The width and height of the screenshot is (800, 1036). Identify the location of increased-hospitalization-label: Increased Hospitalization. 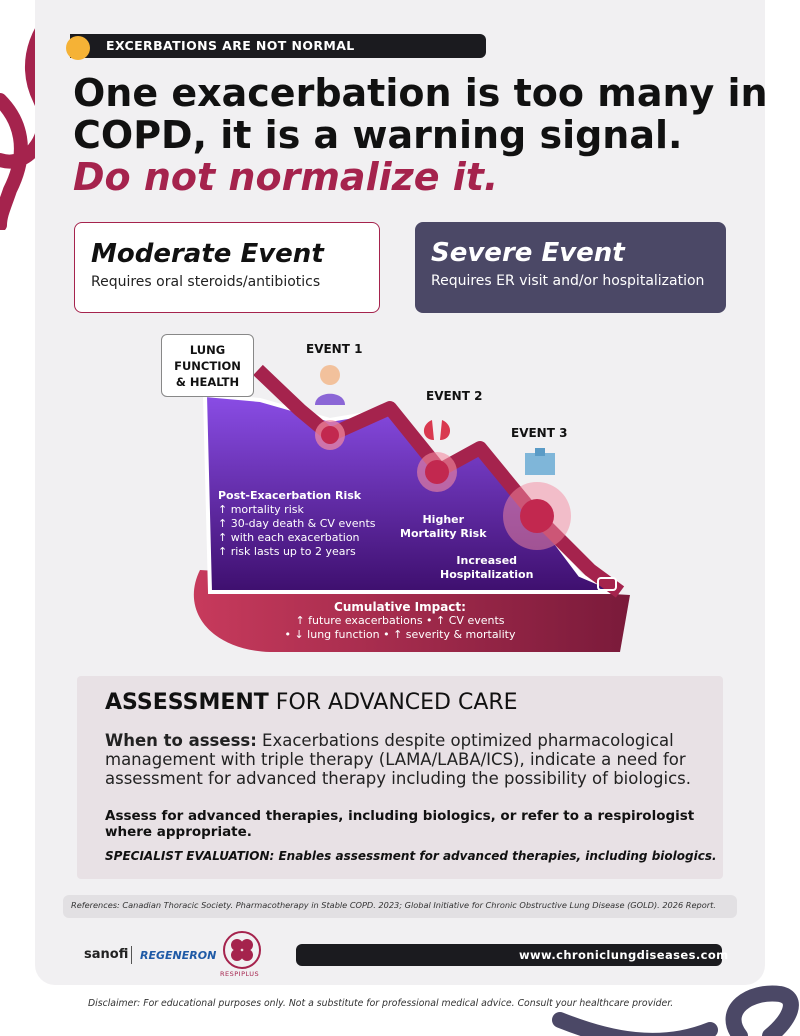
(486, 568).